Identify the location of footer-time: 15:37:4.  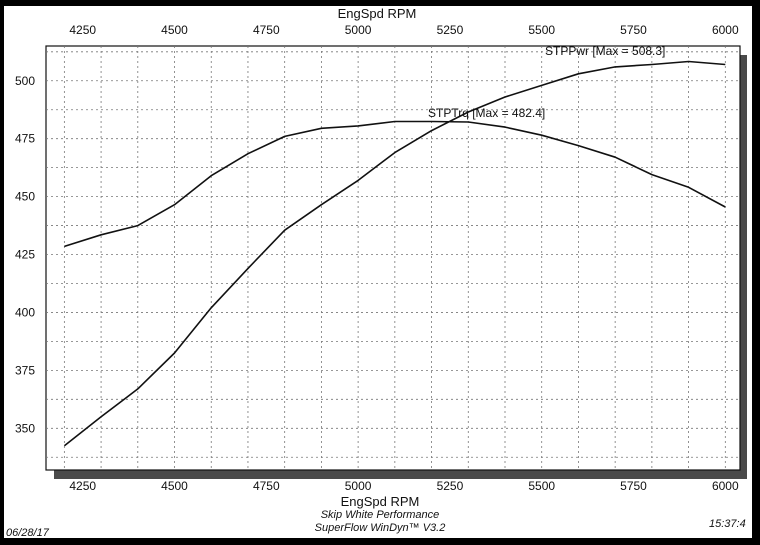
(727, 524).